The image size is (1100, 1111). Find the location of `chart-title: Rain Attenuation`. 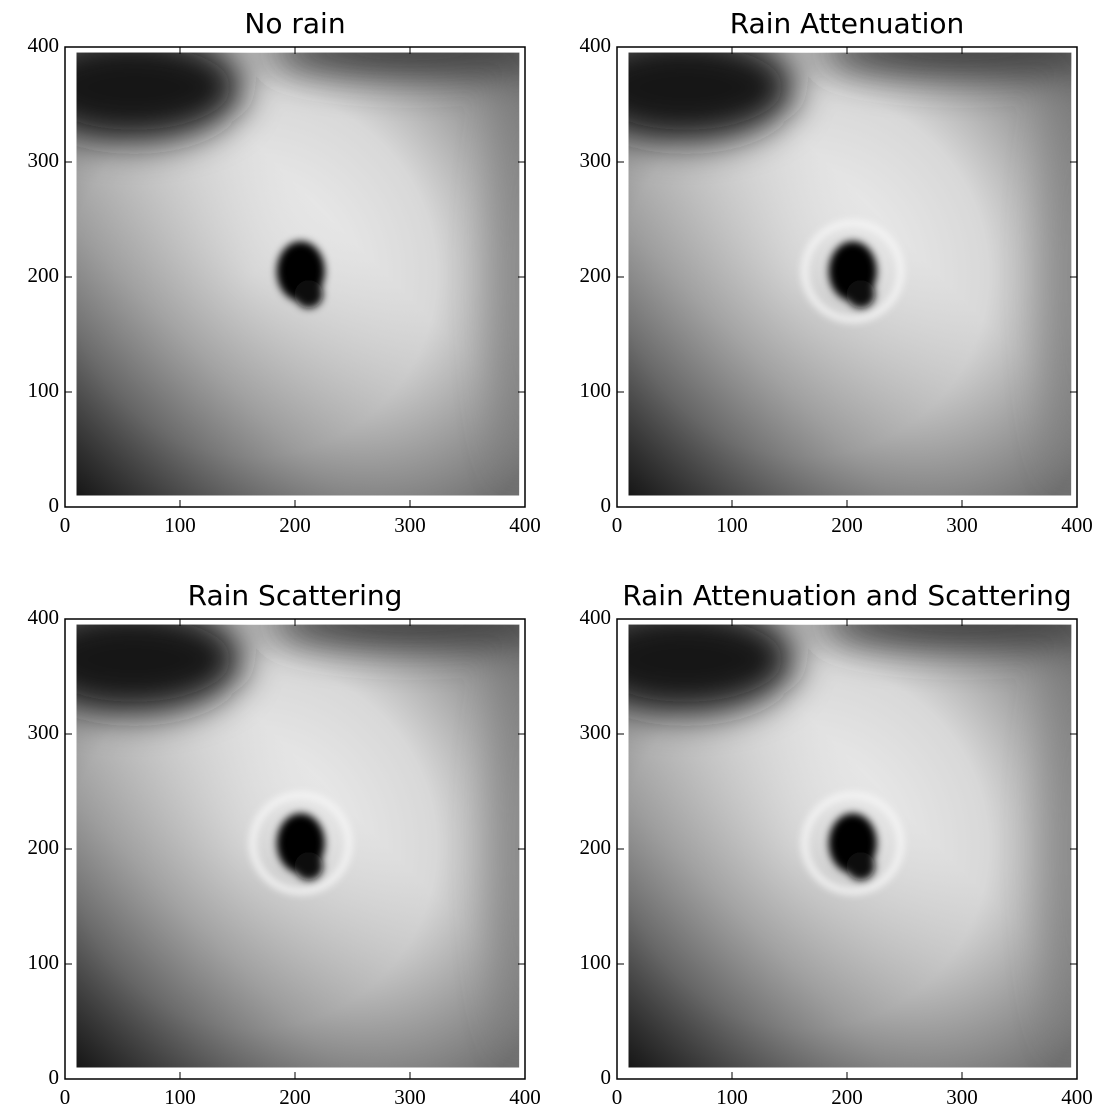

chart-title: Rain Attenuation is located at coordinates (847, 23).